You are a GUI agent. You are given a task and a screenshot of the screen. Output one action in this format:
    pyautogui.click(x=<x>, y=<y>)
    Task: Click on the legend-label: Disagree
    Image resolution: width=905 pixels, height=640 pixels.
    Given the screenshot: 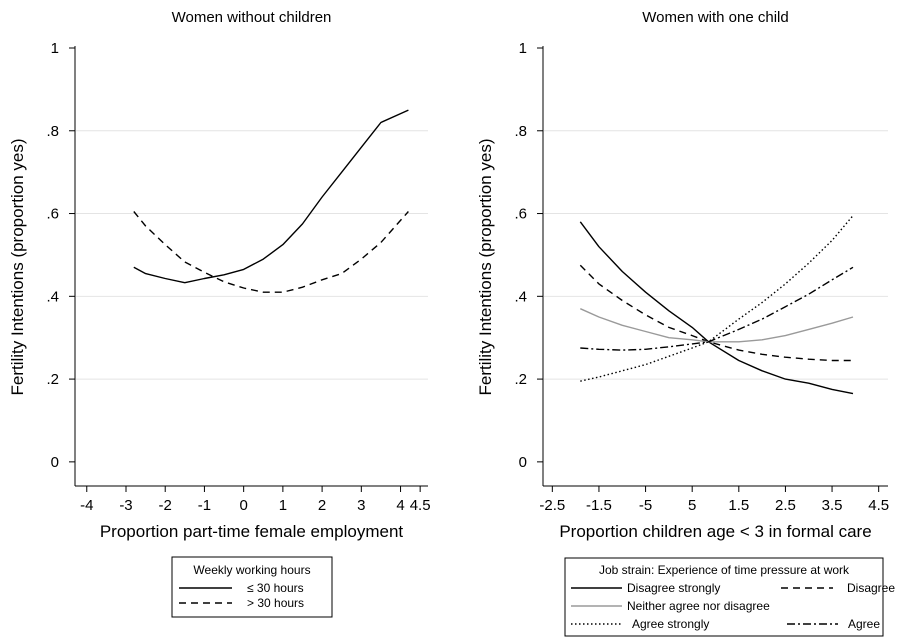 What is the action you would take?
    pyautogui.click(x=871, y=588)
    